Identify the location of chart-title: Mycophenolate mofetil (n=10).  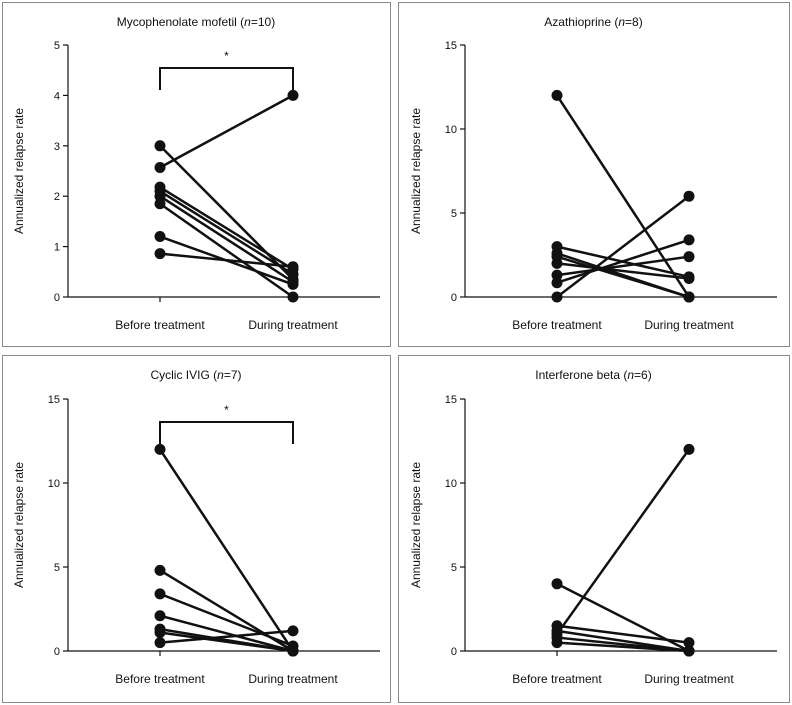
(196, 22).